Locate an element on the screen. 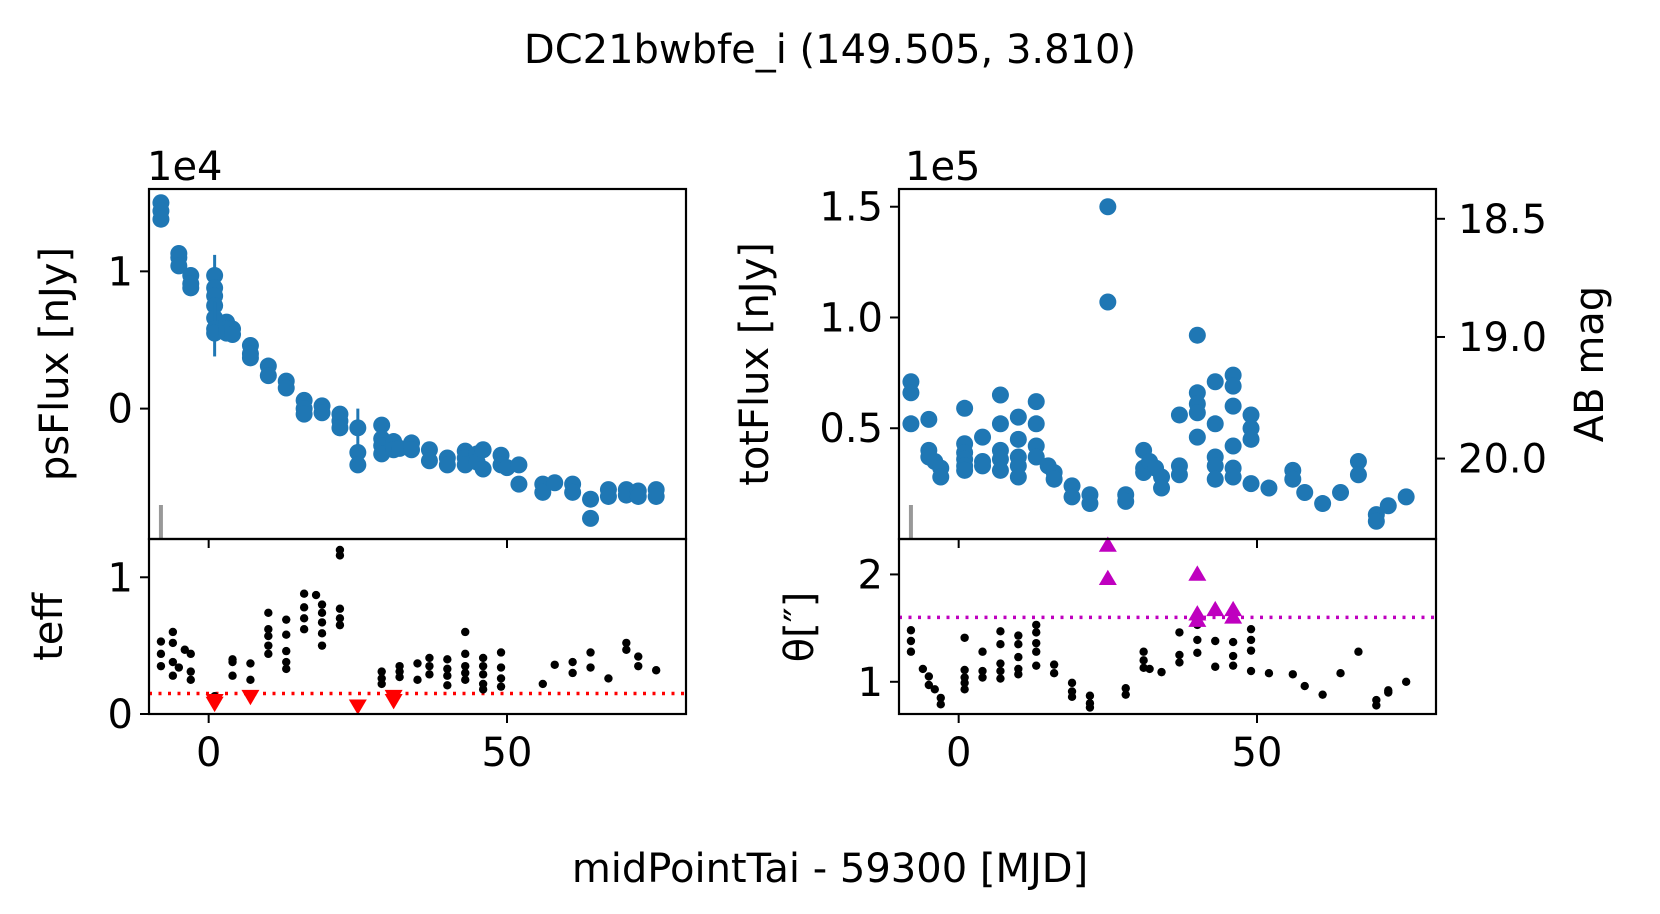 Image resolution: width=1660 pixels, height=914 pixels. totflux-y-tick-labels: 0.5 1.0 1.5 is located at coordinates (851, 319).